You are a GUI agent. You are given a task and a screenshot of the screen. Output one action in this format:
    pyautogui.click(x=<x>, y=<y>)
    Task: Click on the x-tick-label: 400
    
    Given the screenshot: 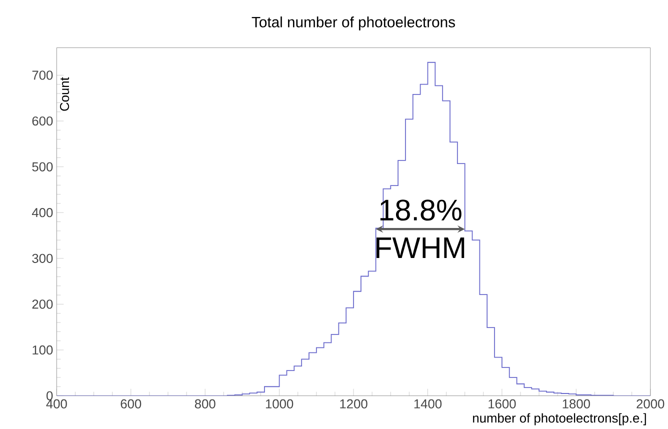 What is the action you would take?
    pyautogui.click(x=56, y=404)
    